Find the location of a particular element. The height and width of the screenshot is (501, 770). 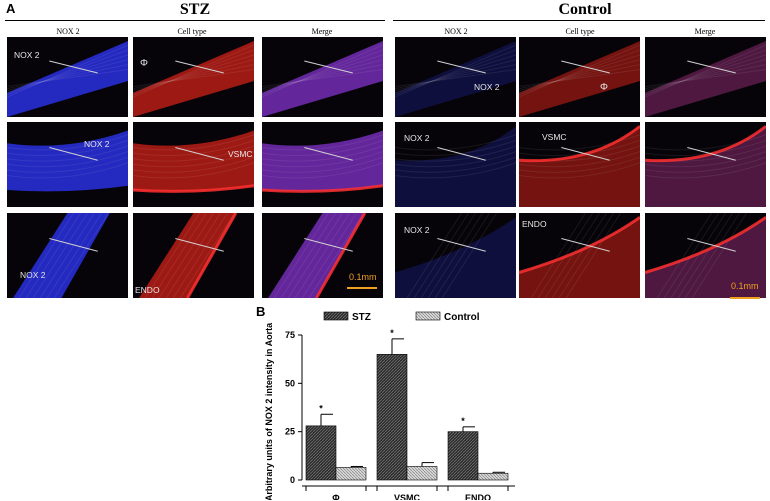

control-r2-nox2-label: NOX 2 is located at coordinates (417, 138).